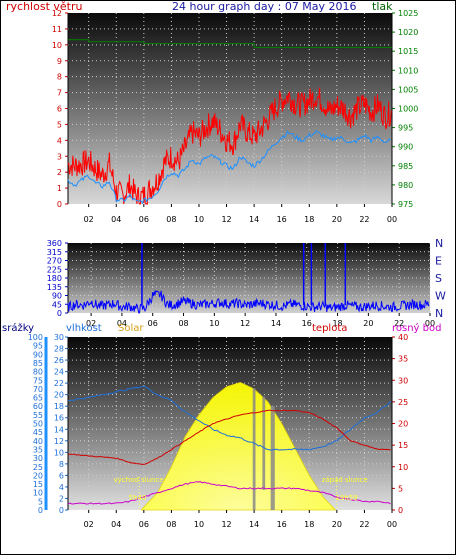 This screenshot has height=555, width=456. I want to click on y-tick-label-left: 8, so click(59, 77).